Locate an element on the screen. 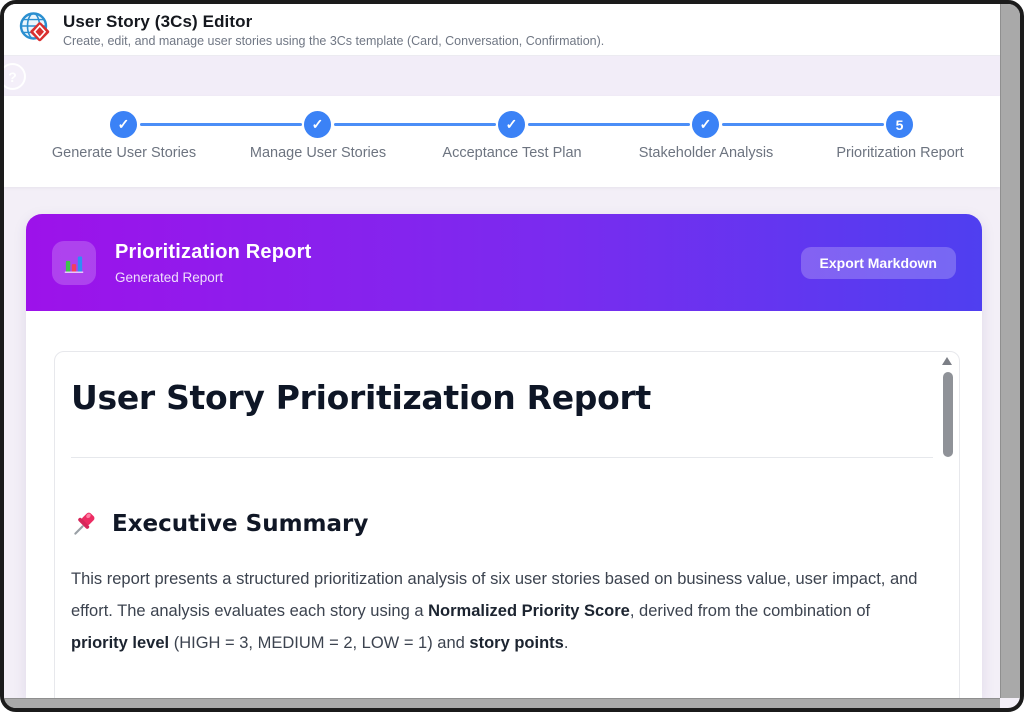 The width and height of the screenshot is (1024, 712). step-label-stakeholder-analysis: Stakeholder Analysis is located at coordinates (706, 153).